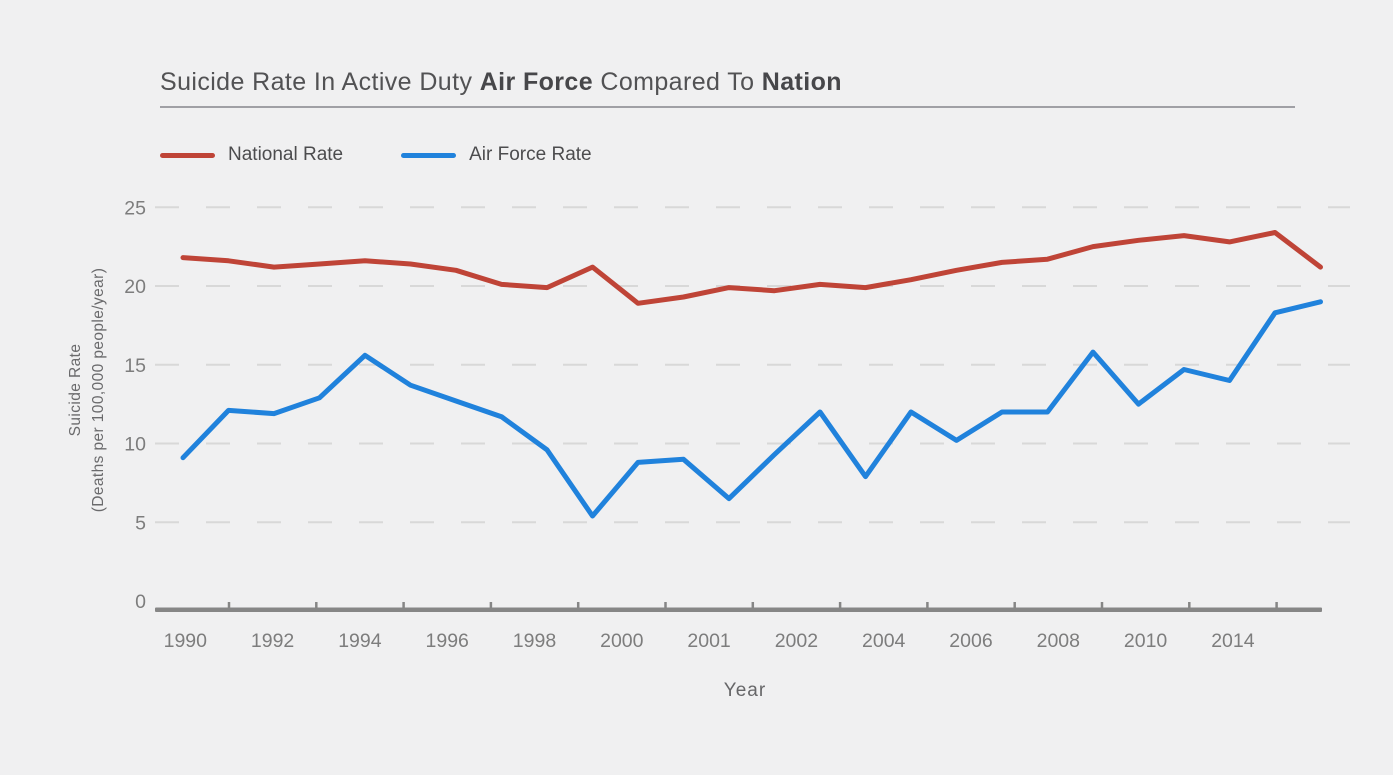 The width and height of the screenshot is (1393, 775). What do you see at coordinates (376, 155) in the screenshot?
I see `legend: National Rate Air Force Rate` at bounding box center [376, 155].